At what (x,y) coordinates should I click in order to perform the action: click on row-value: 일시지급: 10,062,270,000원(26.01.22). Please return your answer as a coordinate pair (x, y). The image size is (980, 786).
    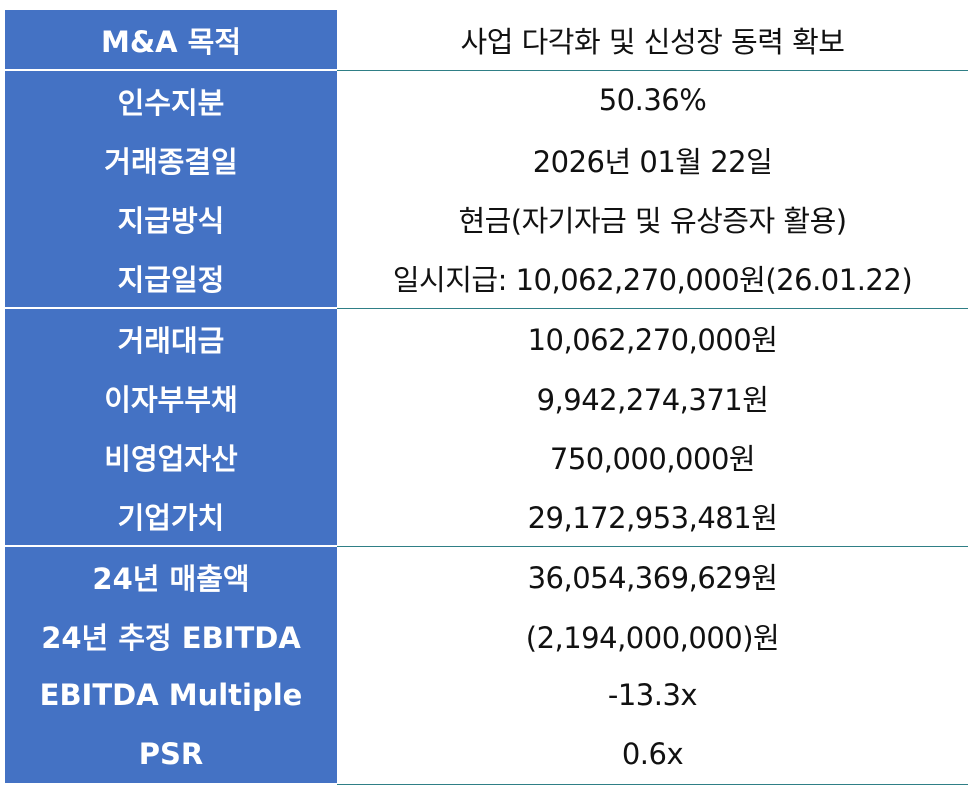
    Looking at the image, I should click on (652, 278).